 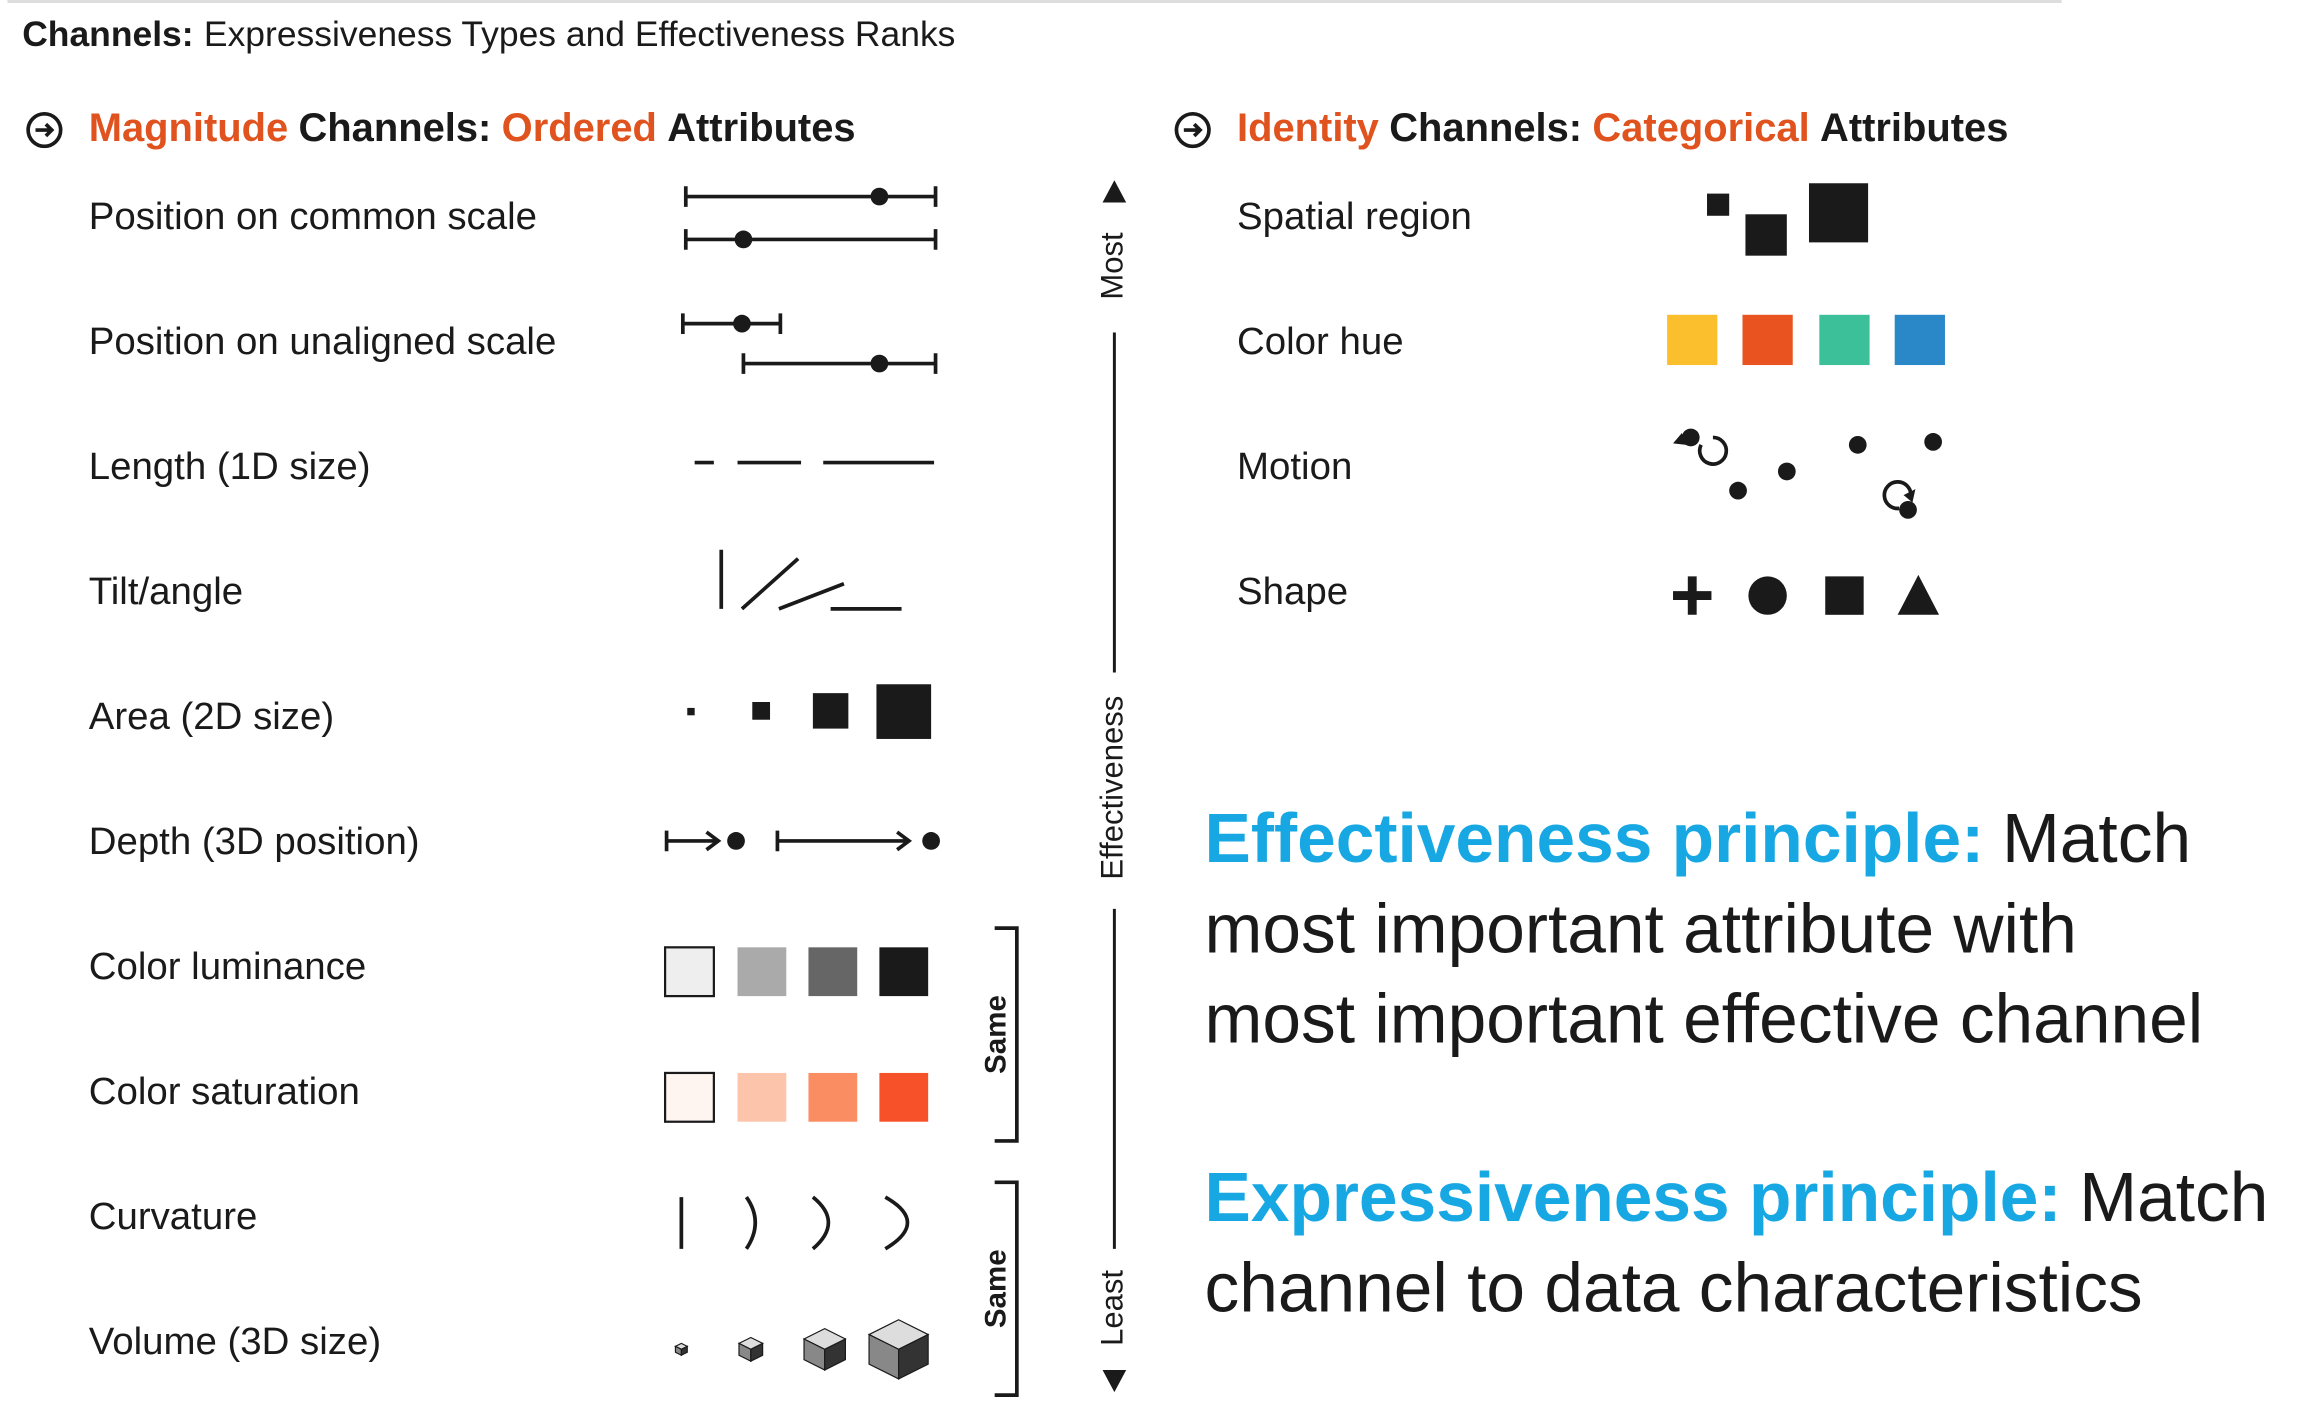 What do you see at coordinates (1633, 1197) in the screenshot?
I see `principle-term: Expressiveness principle:` at bounding box center [1633, 1197].